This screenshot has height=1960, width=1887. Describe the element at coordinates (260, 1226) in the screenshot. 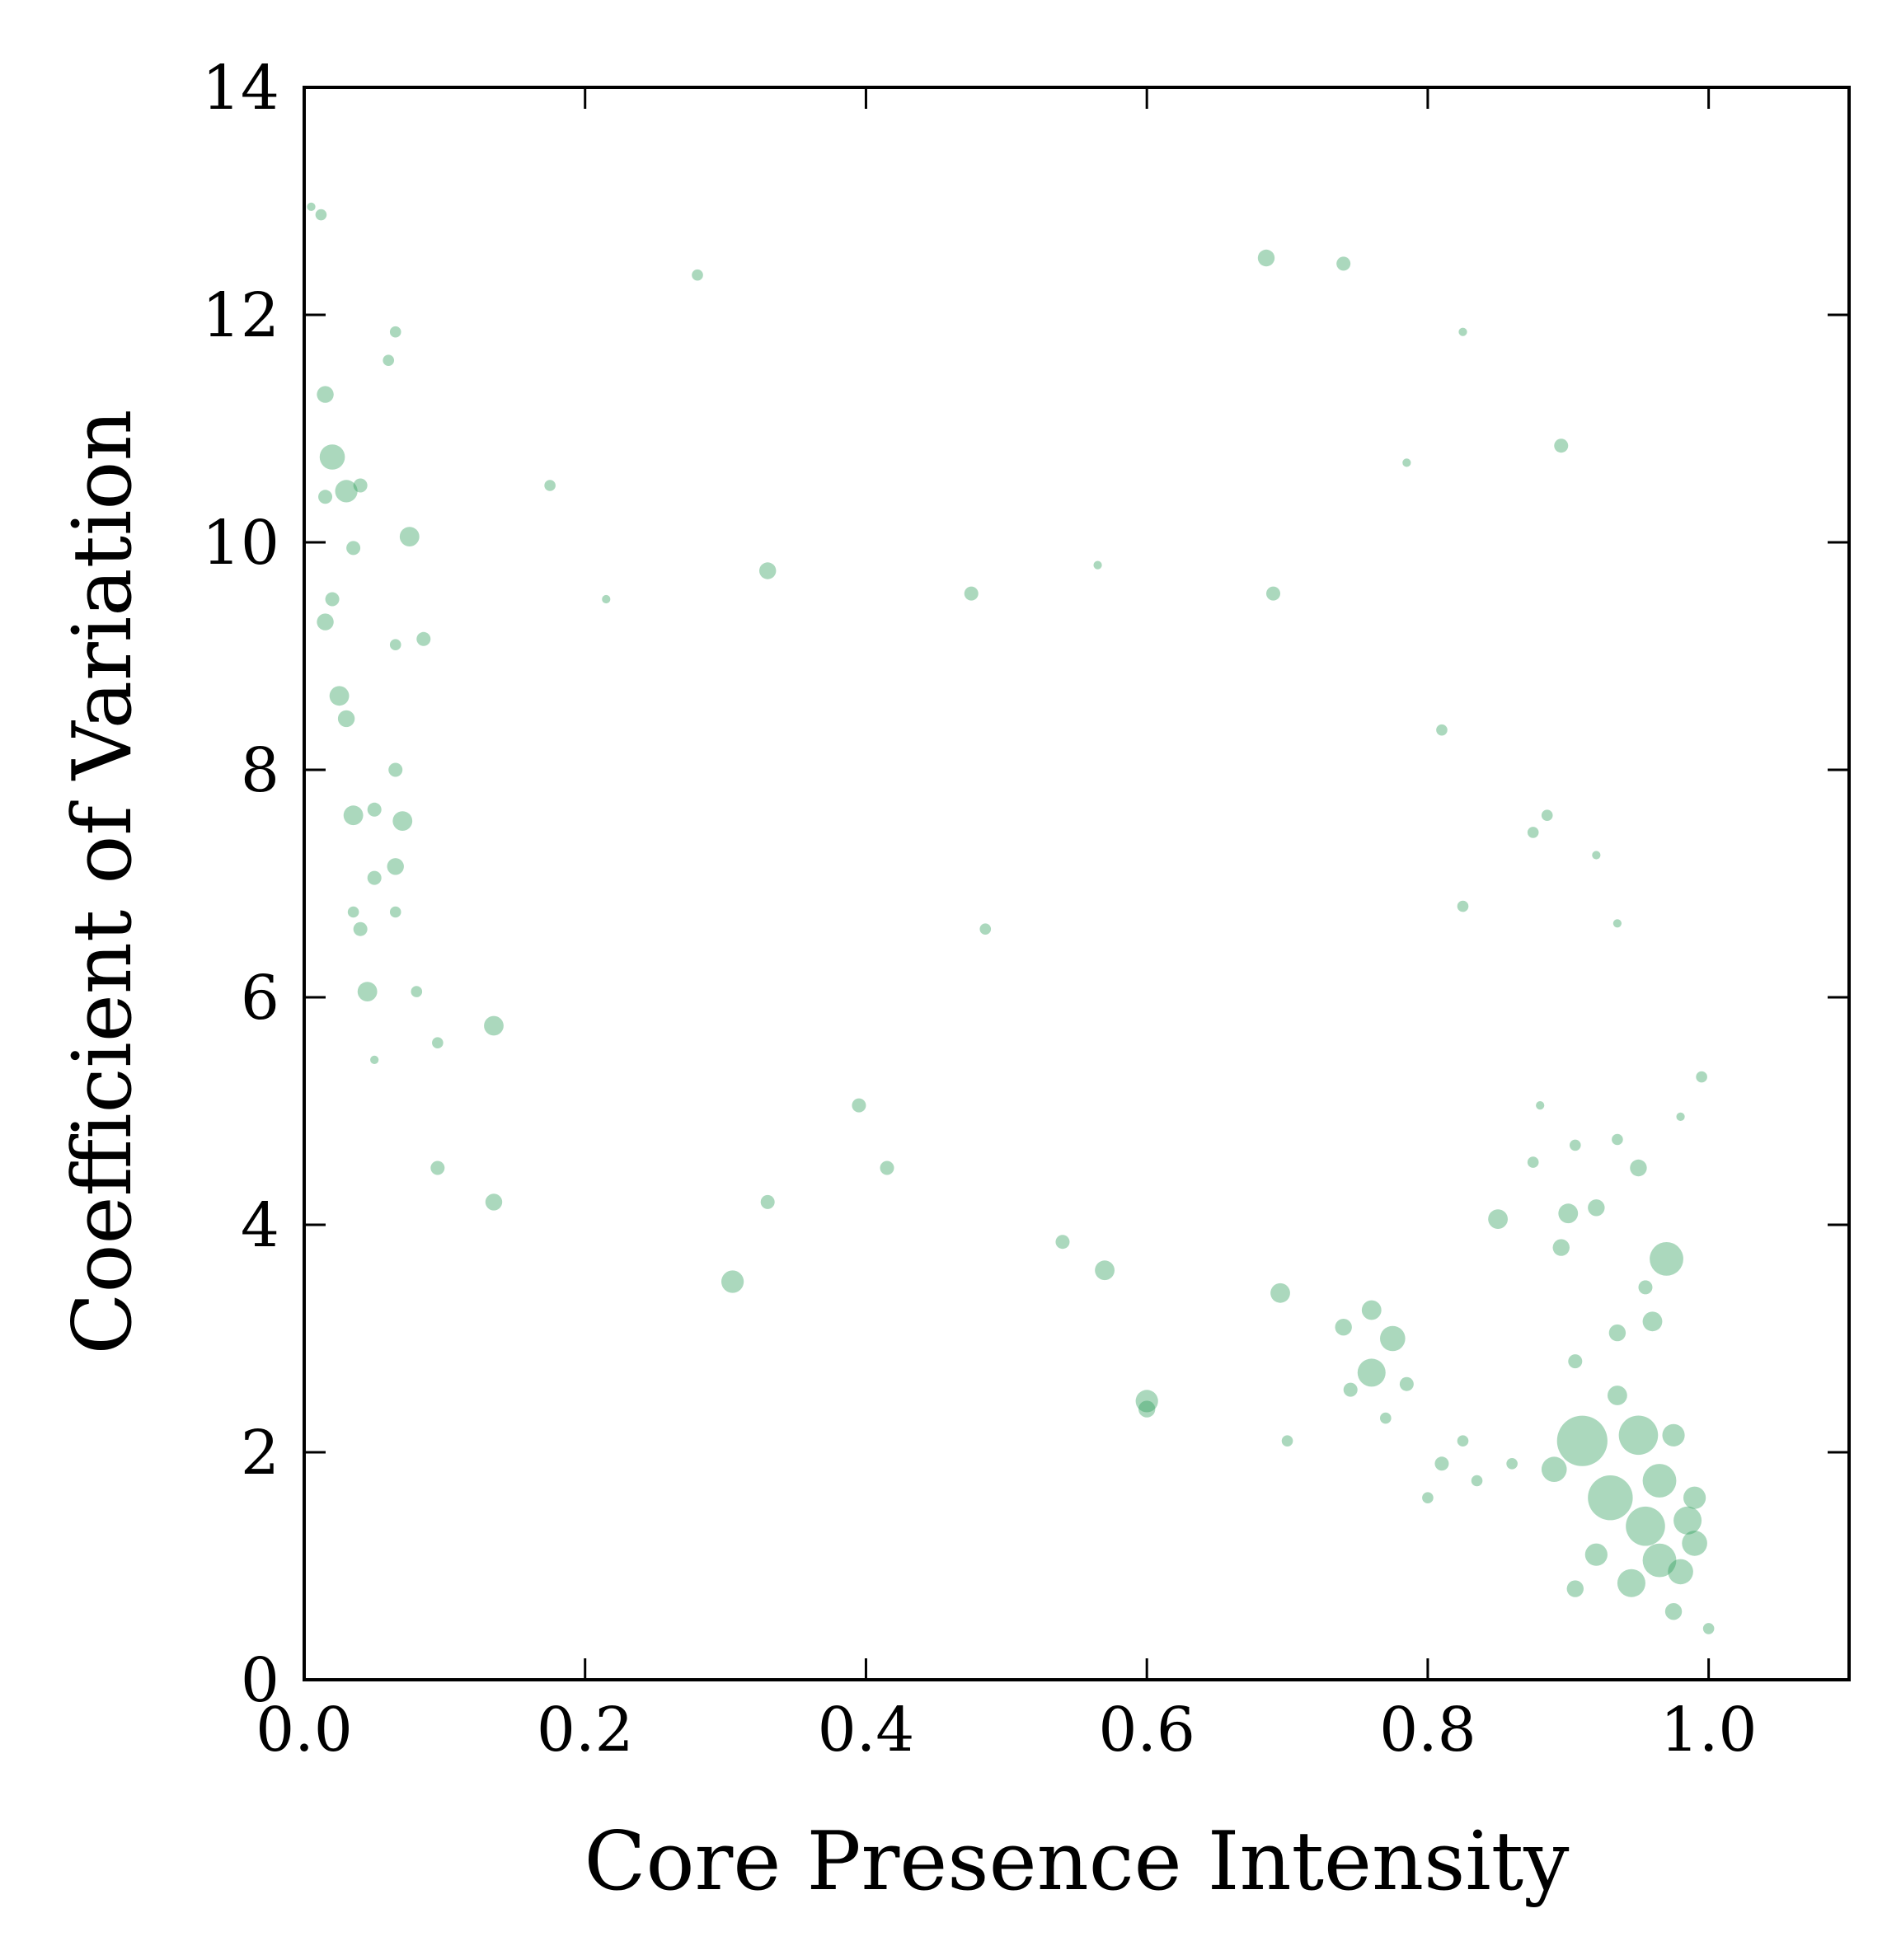

I see `y-tick-label: 4` at that location.